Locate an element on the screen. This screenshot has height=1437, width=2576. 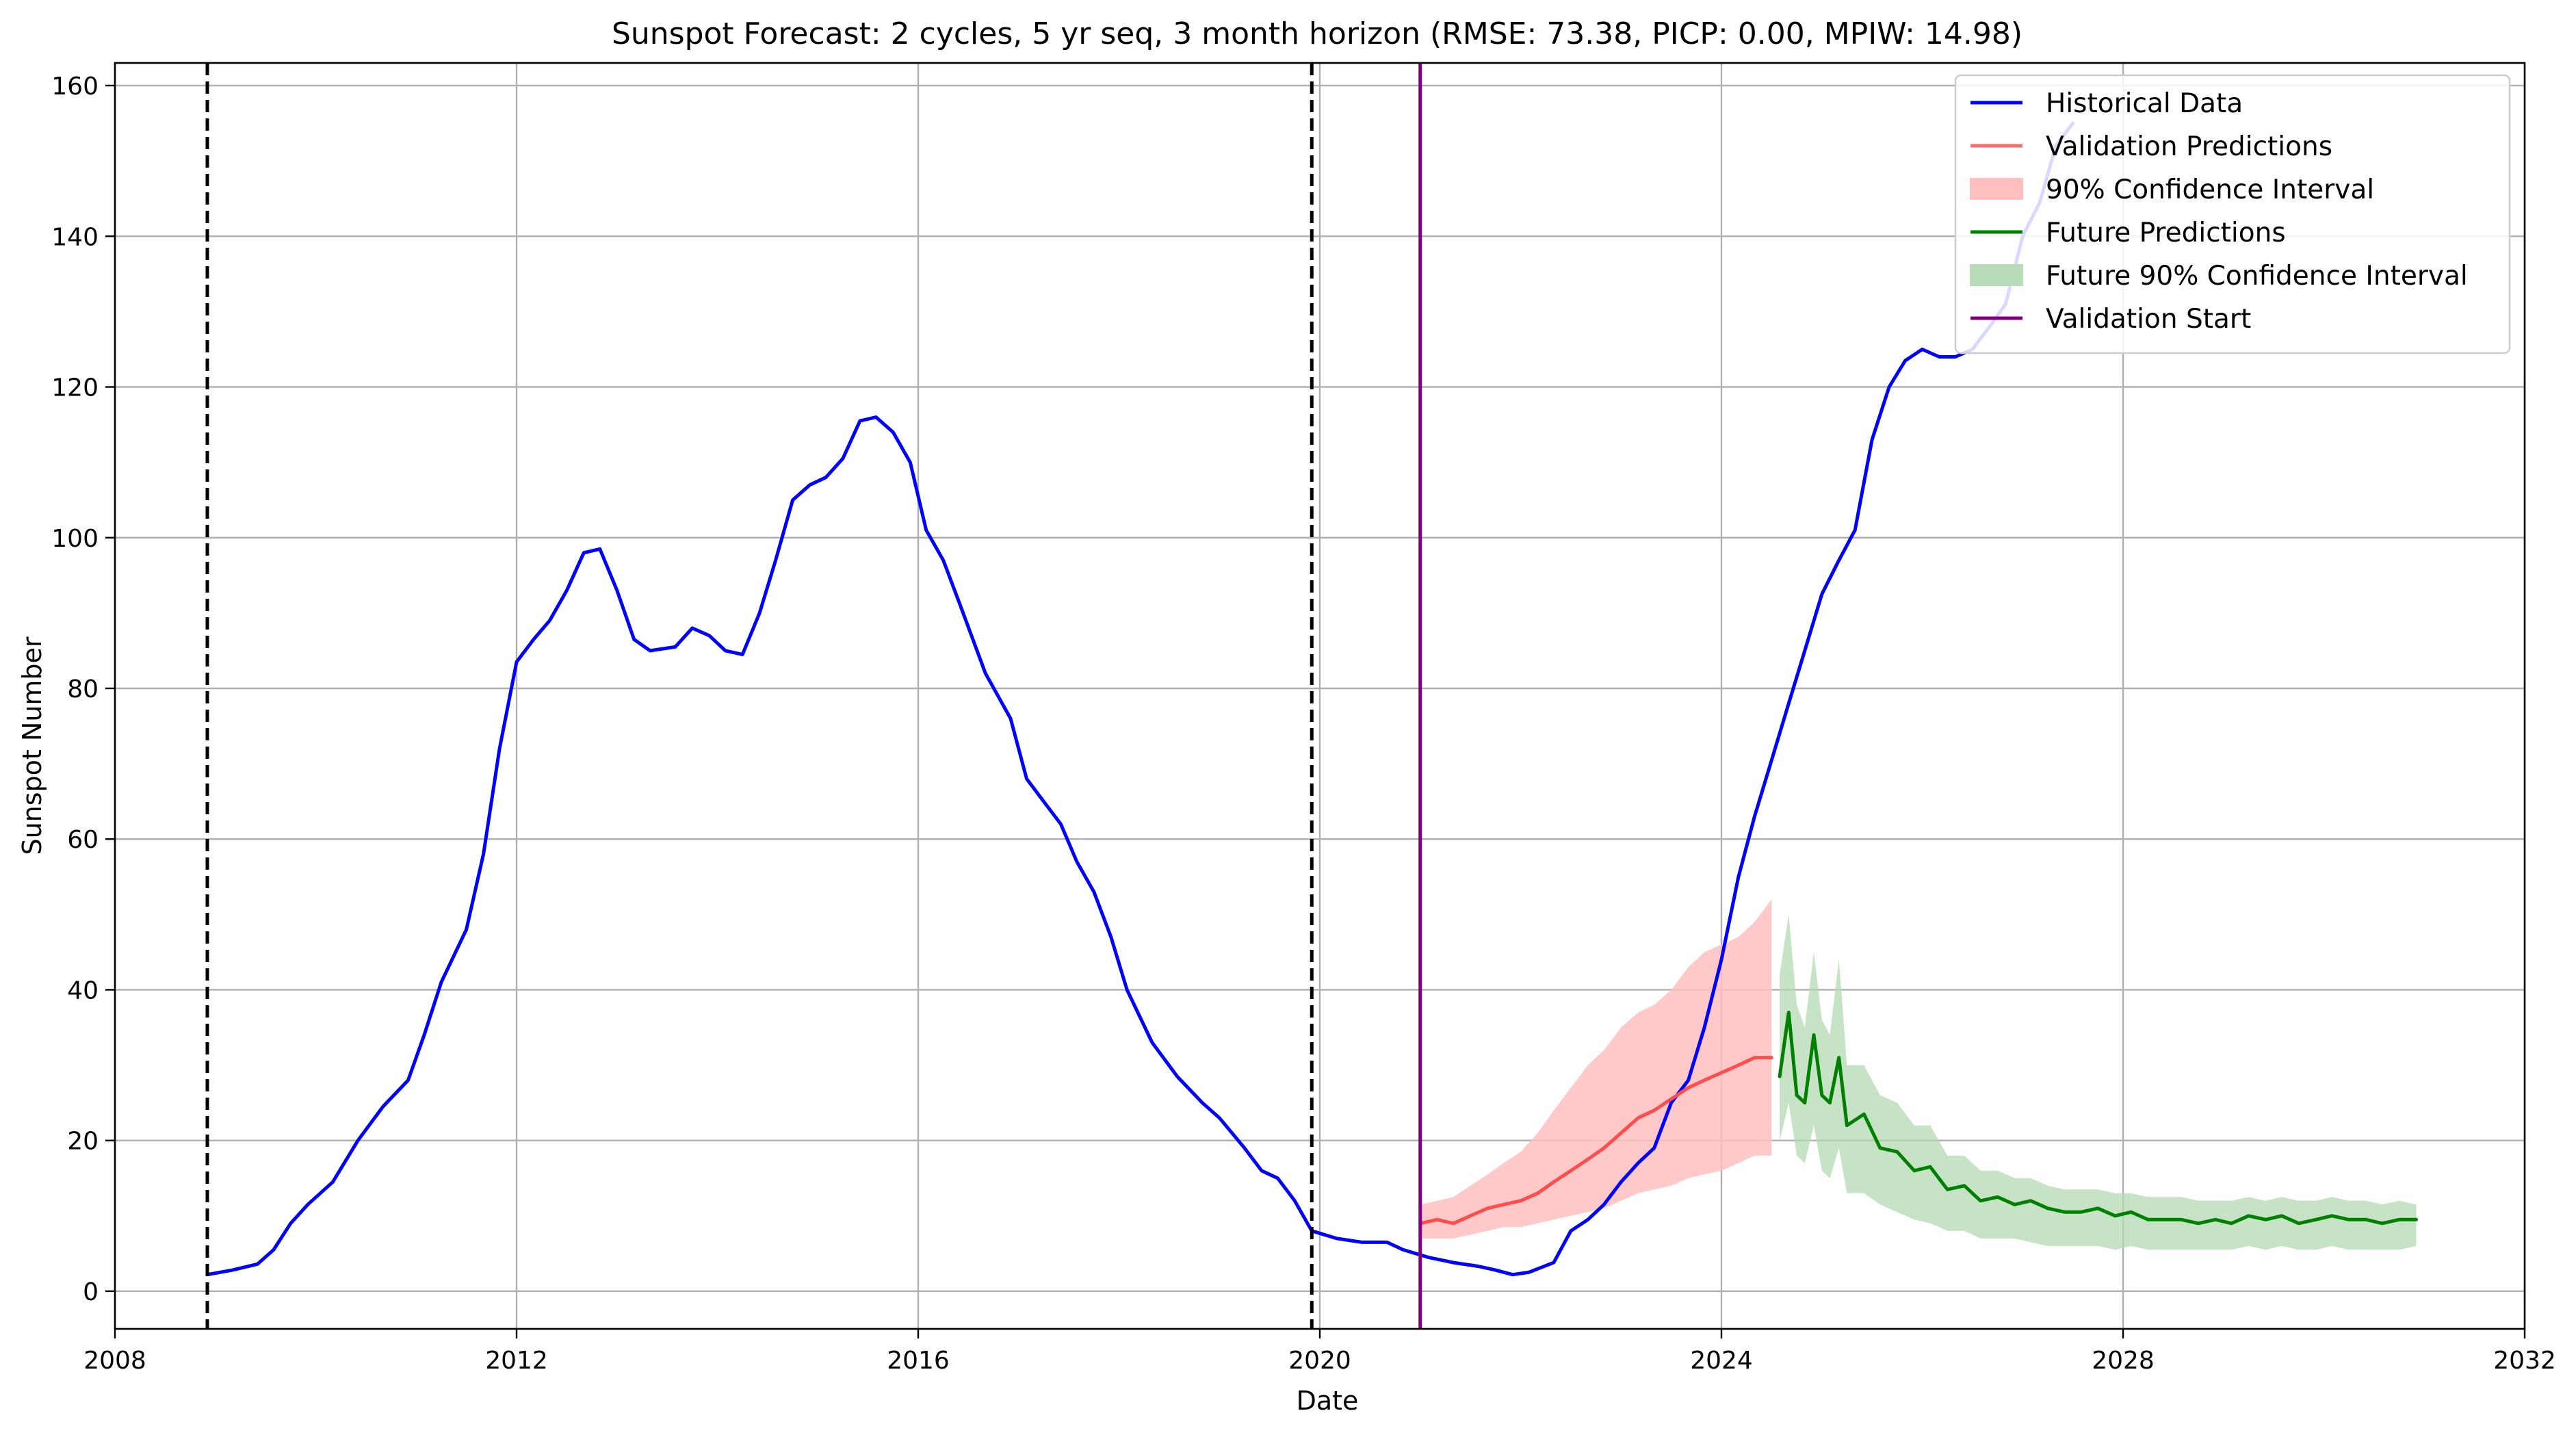
x-tick-label: 2020 is located at coordinates (1319, 1361).